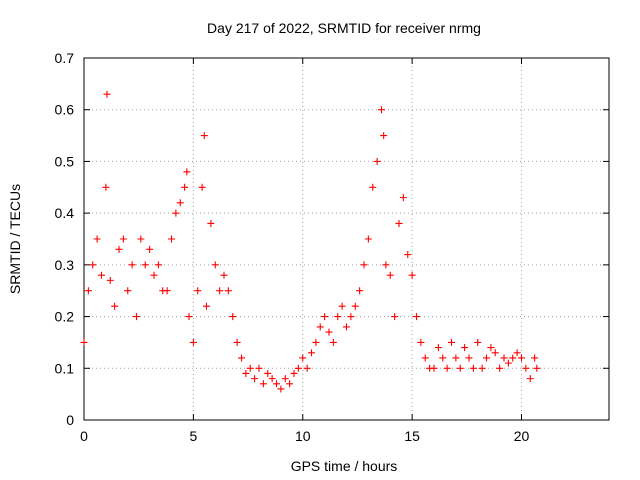 The width and height of the screenshot is (640, 480). I want to click on y-tick-label: 0.2, so click(65, 317).